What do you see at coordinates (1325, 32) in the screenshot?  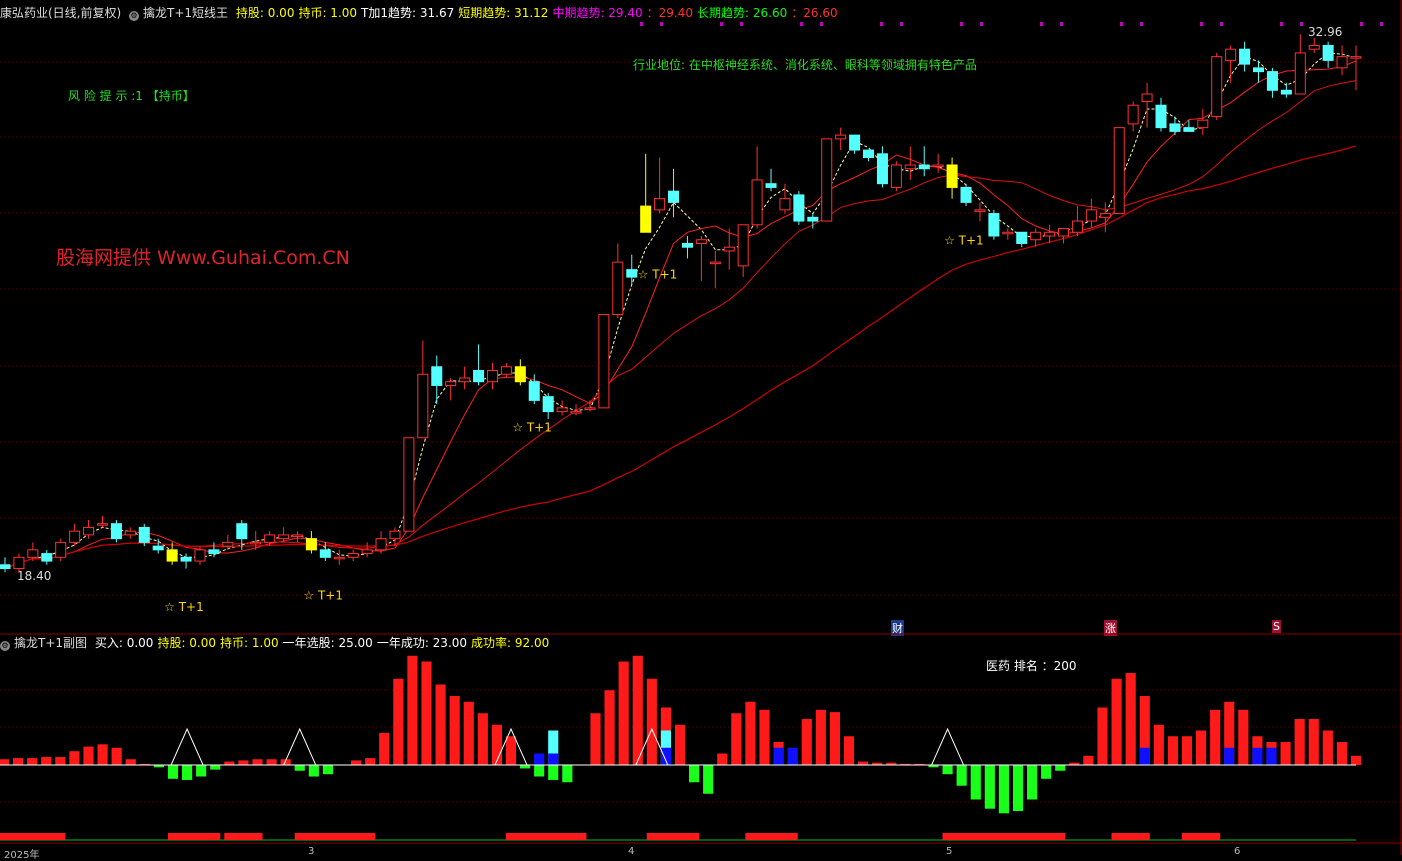 I see `high-price-label: 32.96` at bounding box center [1325, 32].